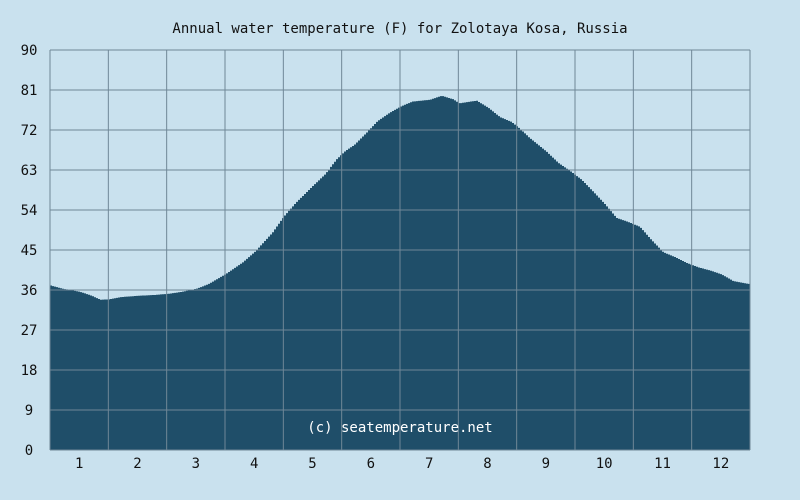 The image size is (800, 500). Describe the element at coordinates (196, 464) in the screenshot. I see `x-tick-label: 3` at that location.